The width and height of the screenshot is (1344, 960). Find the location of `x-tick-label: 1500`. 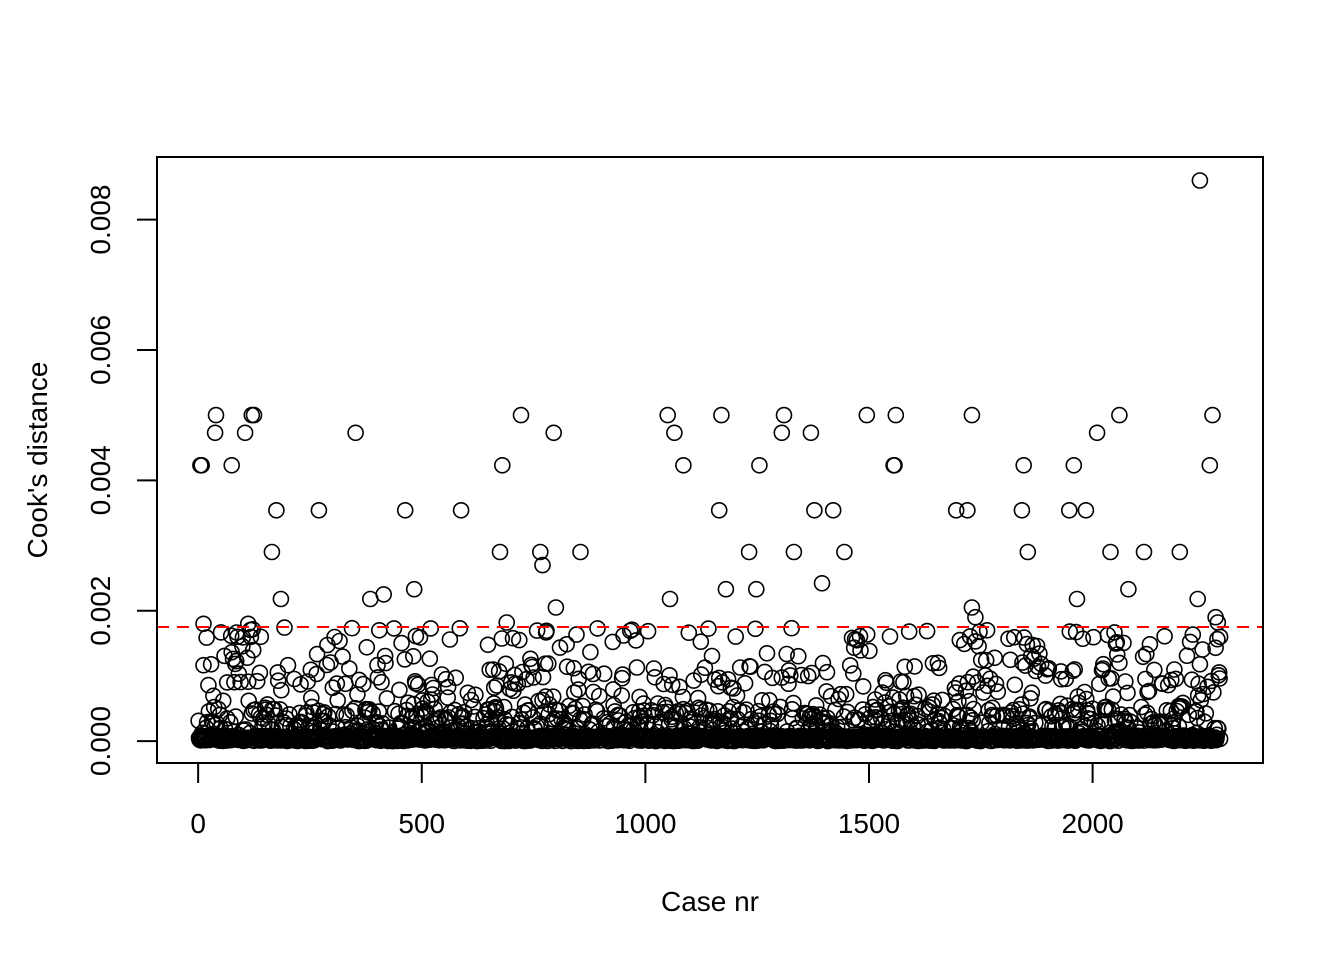

x-tick-label: 1500 is located at coordinates (869, 823).